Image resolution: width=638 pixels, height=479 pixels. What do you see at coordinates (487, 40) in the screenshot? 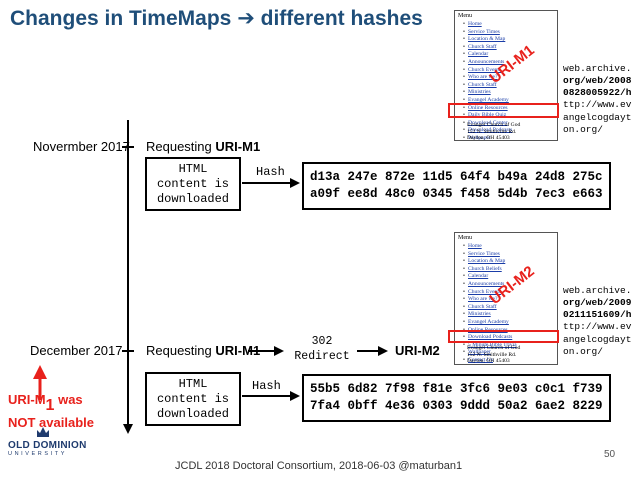
I see `snapshot-m1-menu-item: Location & Map` at bounding box center [487, 40].